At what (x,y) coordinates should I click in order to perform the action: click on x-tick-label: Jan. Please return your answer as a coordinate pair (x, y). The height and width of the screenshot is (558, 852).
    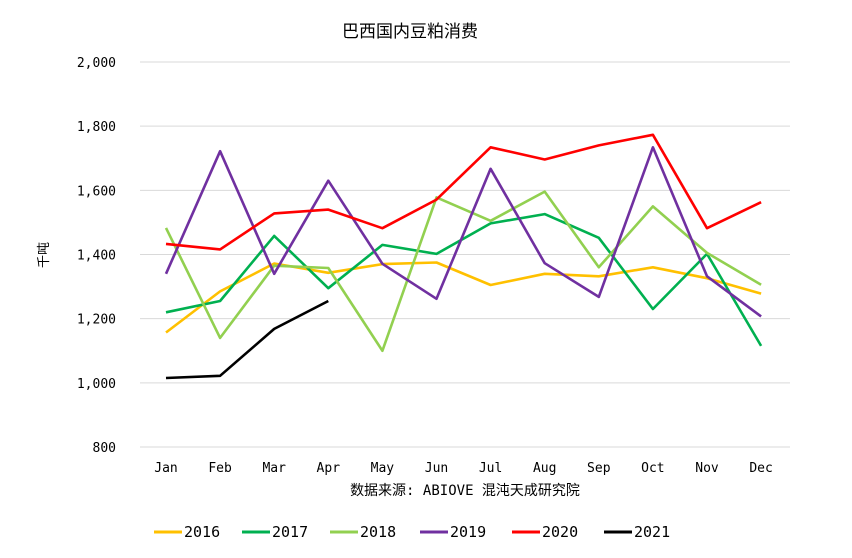
    Looking at the image, I should click on (165, 468).